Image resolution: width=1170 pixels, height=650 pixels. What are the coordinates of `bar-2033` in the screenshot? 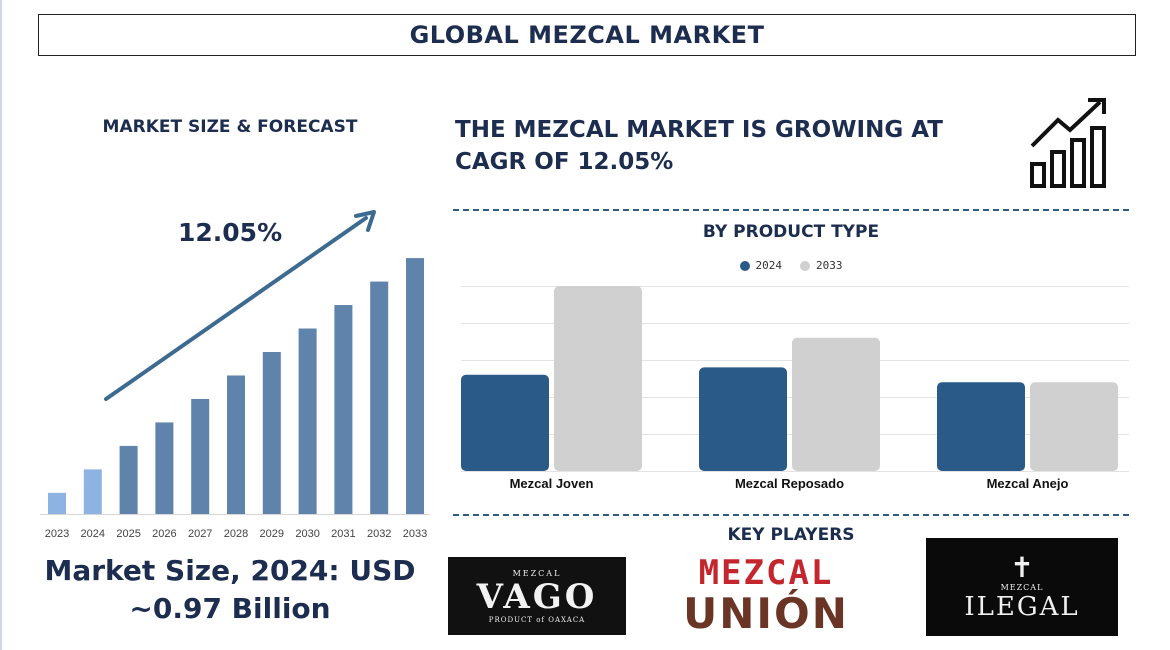 It's located at (415, 386).